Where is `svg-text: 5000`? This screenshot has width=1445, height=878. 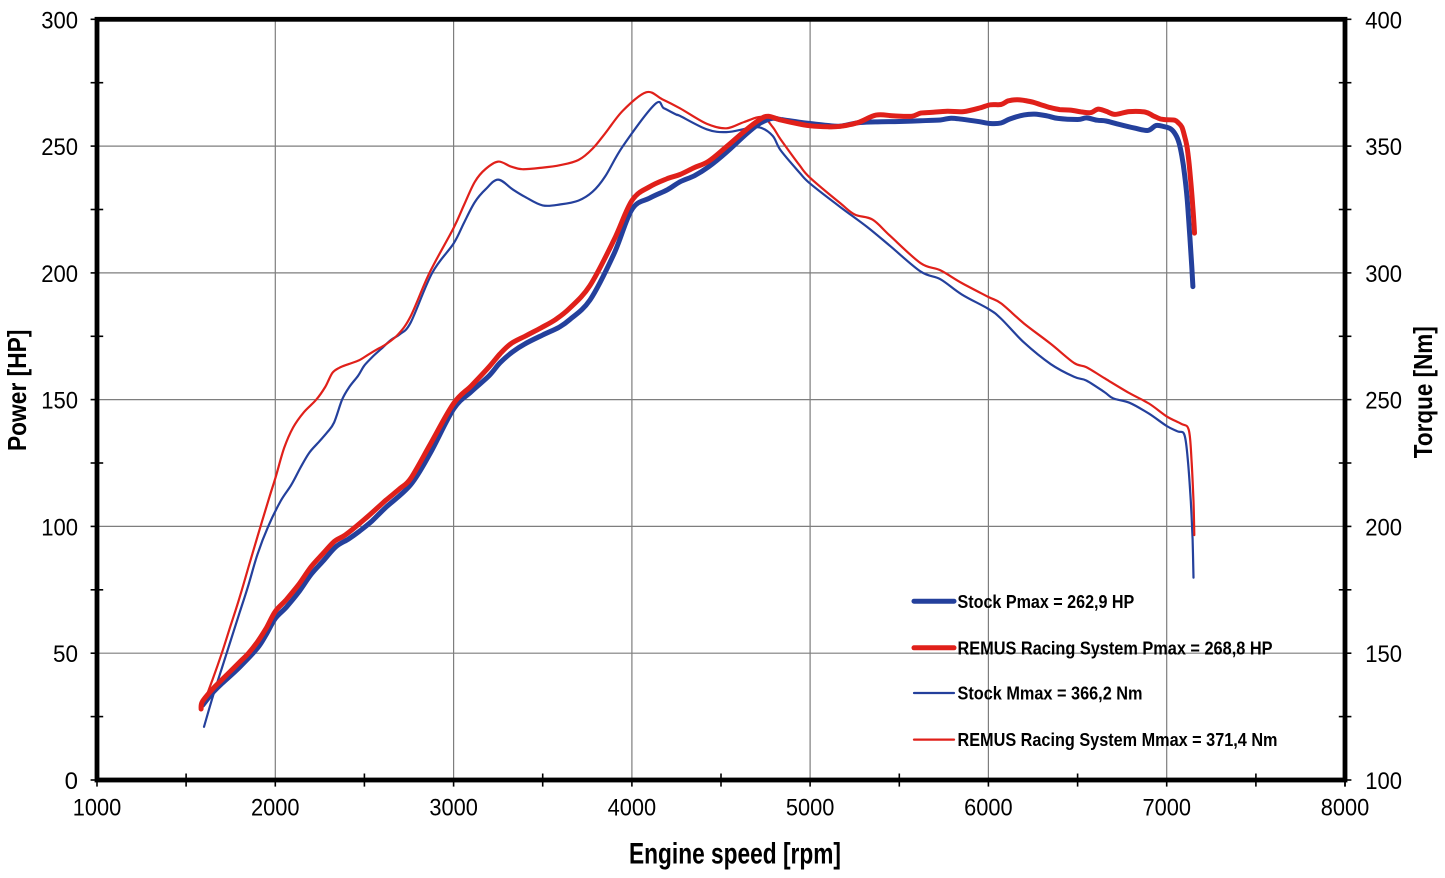 svg-text: 5000 is located at coordinates (810, 807).